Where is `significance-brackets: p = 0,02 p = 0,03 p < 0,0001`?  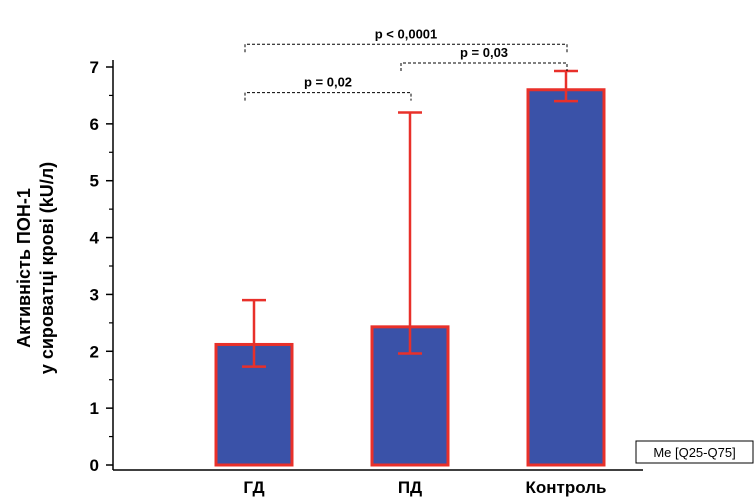 significance-brackets: p = 0,02 p = 0,03 p < 0,0001 is located at coordinates (406, 63).